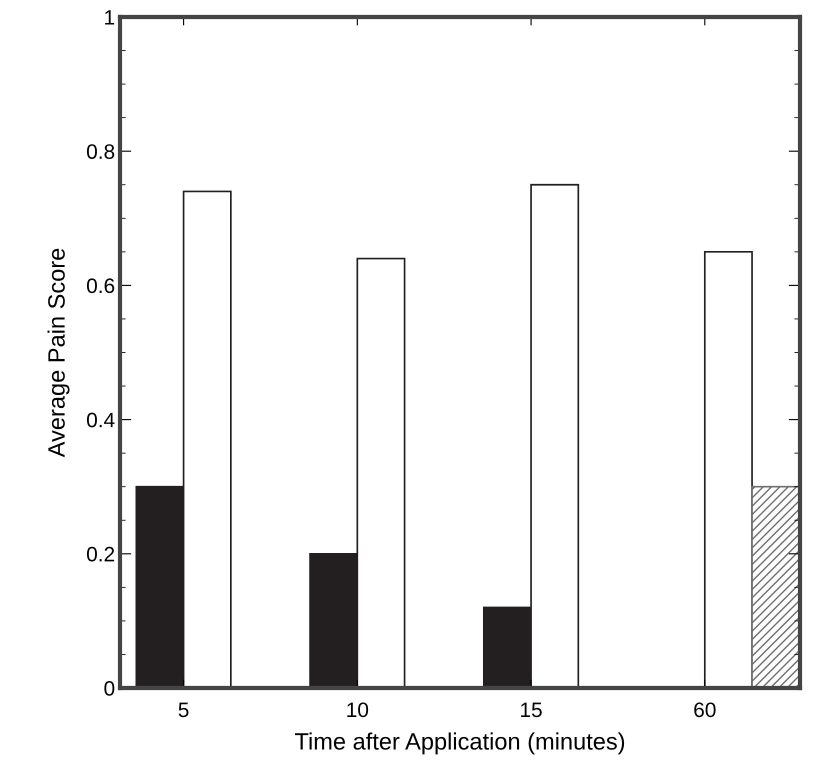 The height and width of the screenshot is (783, 817). What do you see at coordinates (59, 353) in the screenshot?
I see `y-axis-title: Average Pain Score` at bounding box center [59, 353].